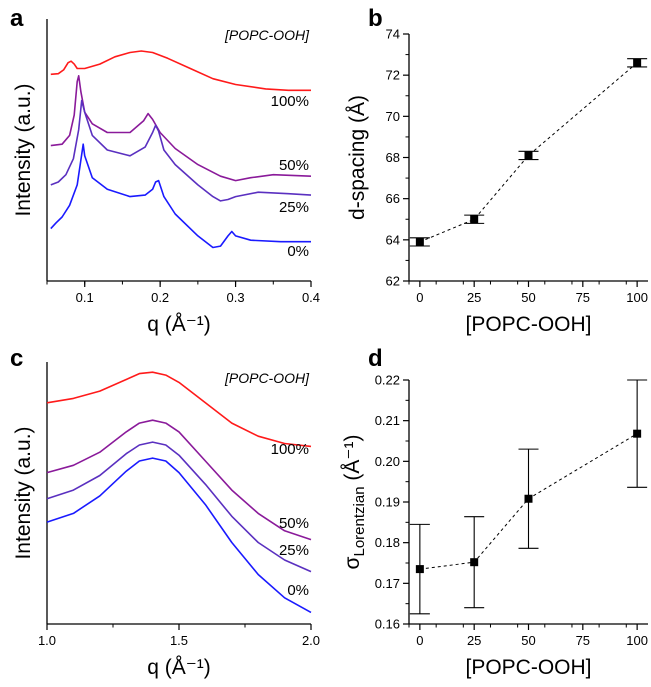 The height and width of the screenshot is (687, 651). What do you see at coordinates (359, 521) in the screenshot?
I see `y-axis-title-subscript: Lorentzian` at bounding box center [359, 521].